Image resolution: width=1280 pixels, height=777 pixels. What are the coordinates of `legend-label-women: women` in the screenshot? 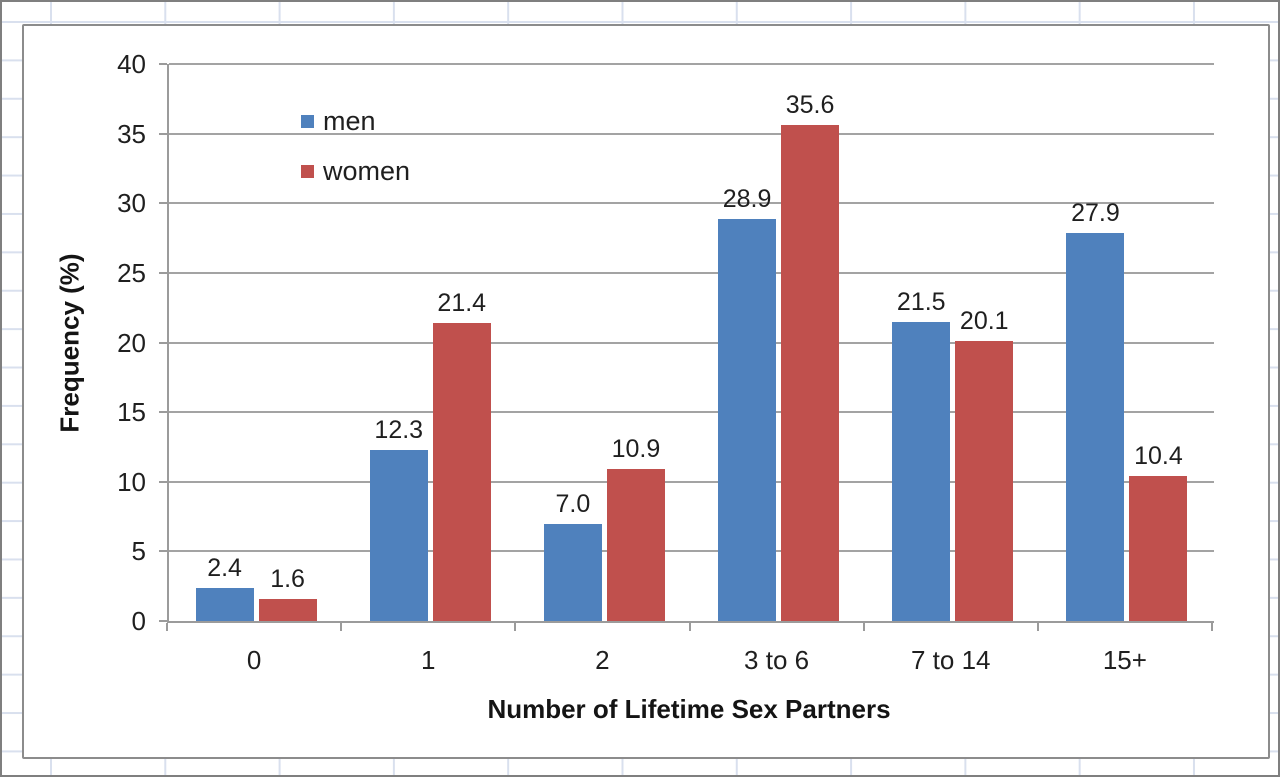 It's located at (367, 171).